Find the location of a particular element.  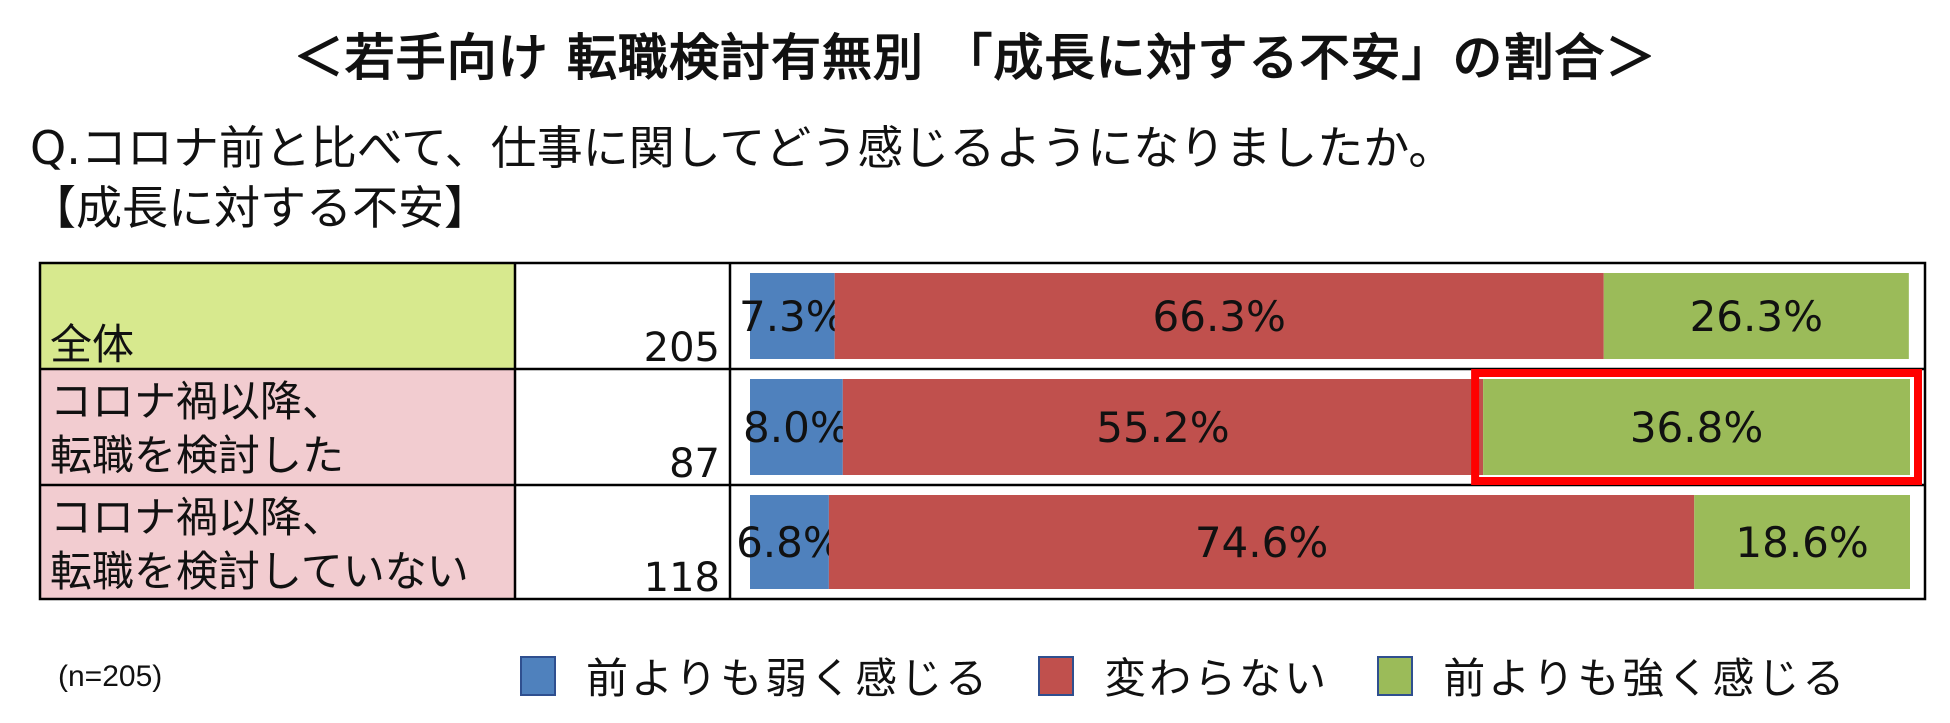

sample-size-note: (n=205) is located at coordinates (110, 676).